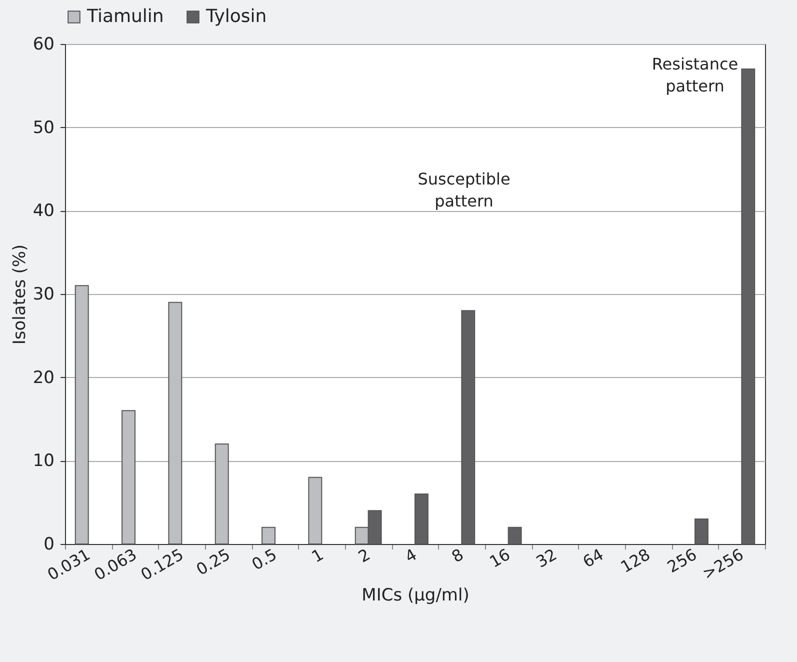 Image resolution: width=797 pixels, height=662 pixels. I want to click on y-axis-title: Isolates (%), so click(20, 294).